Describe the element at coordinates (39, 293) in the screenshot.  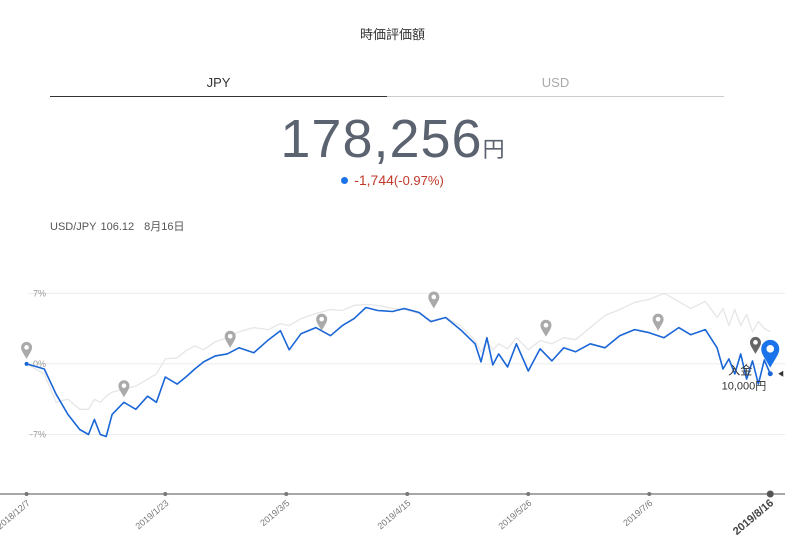
I see `y-tick-label: 7%` at that location.